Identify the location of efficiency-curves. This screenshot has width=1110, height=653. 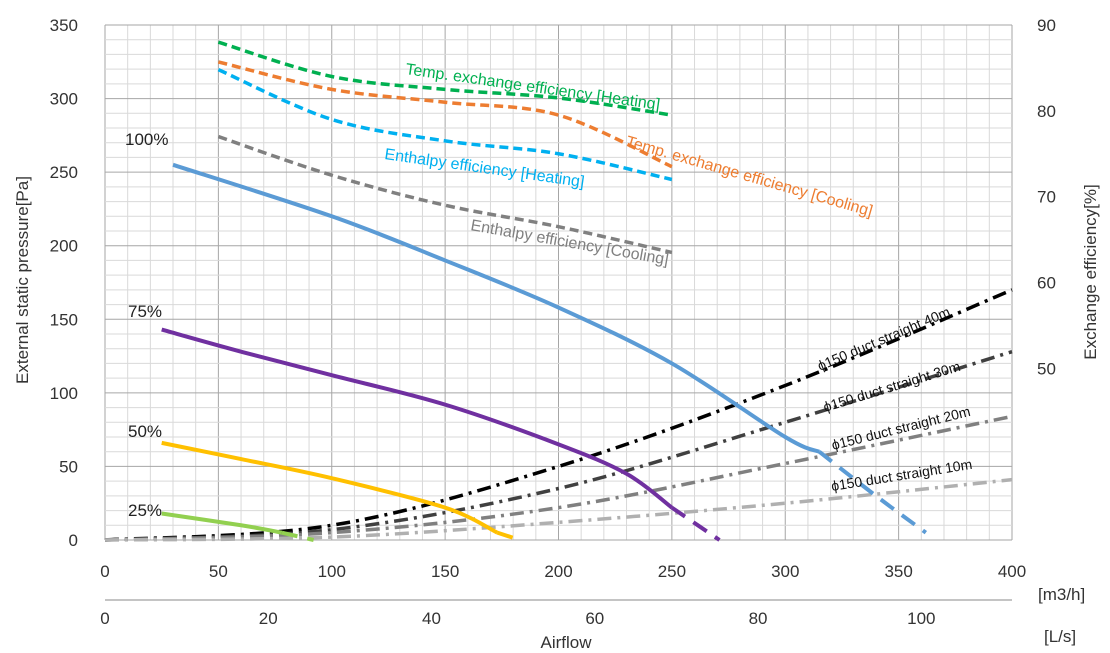
(445, 147).